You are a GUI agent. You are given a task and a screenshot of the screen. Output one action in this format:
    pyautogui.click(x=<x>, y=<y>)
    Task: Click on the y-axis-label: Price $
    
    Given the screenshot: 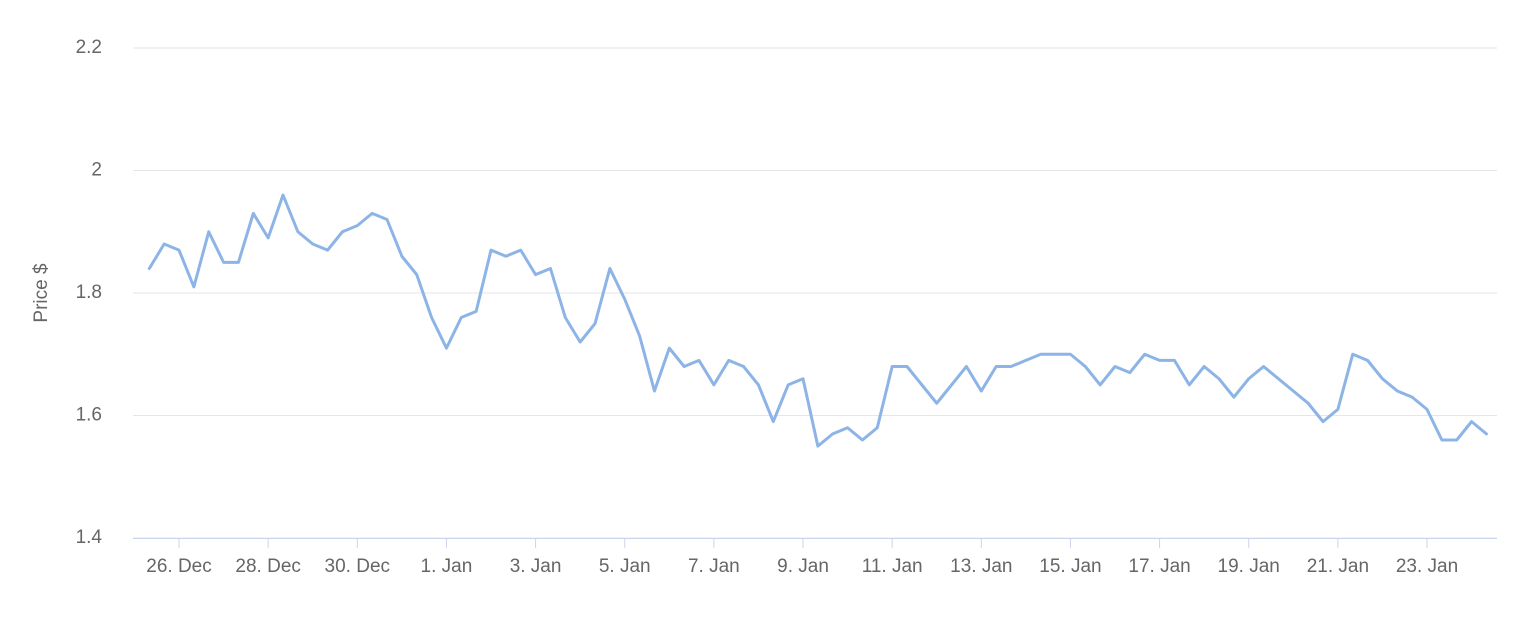 What is the action you would take?
    pyautogui.click(x=41, y=293)
    